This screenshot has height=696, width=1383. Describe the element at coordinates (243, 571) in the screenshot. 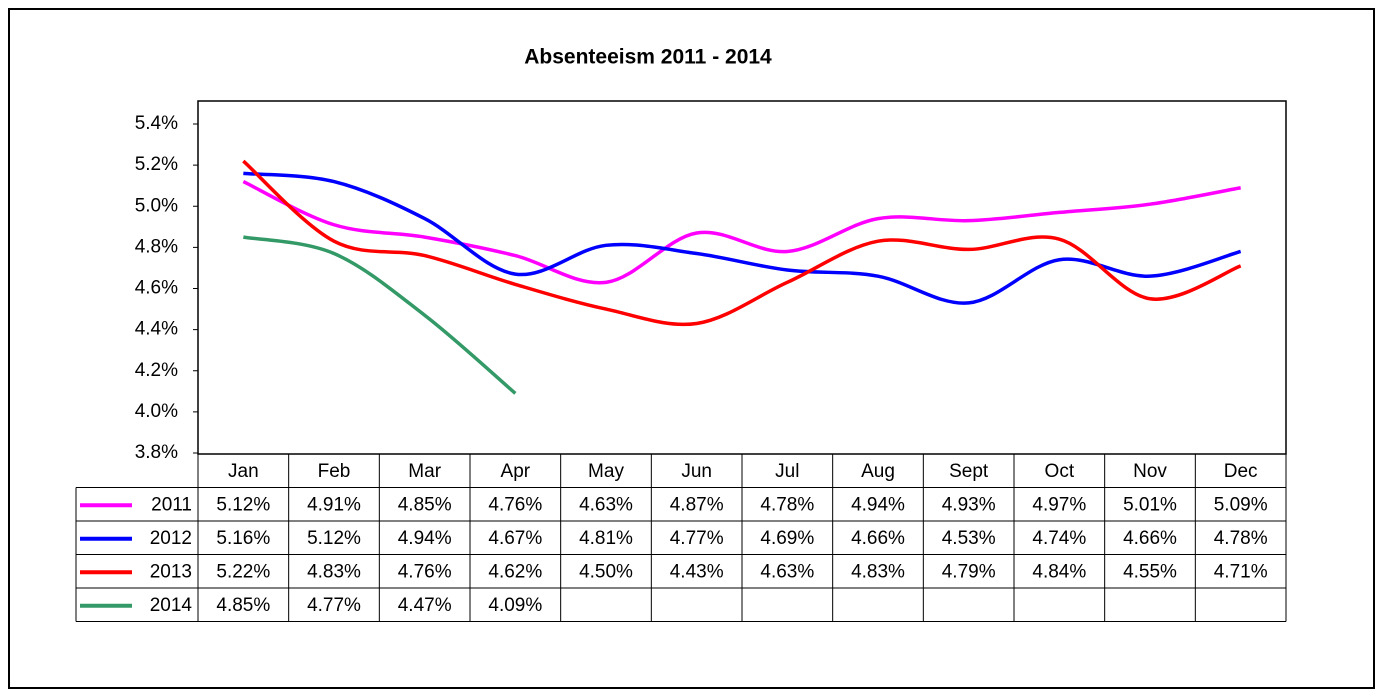

I see `data-table-value: 5.22%` at that location.